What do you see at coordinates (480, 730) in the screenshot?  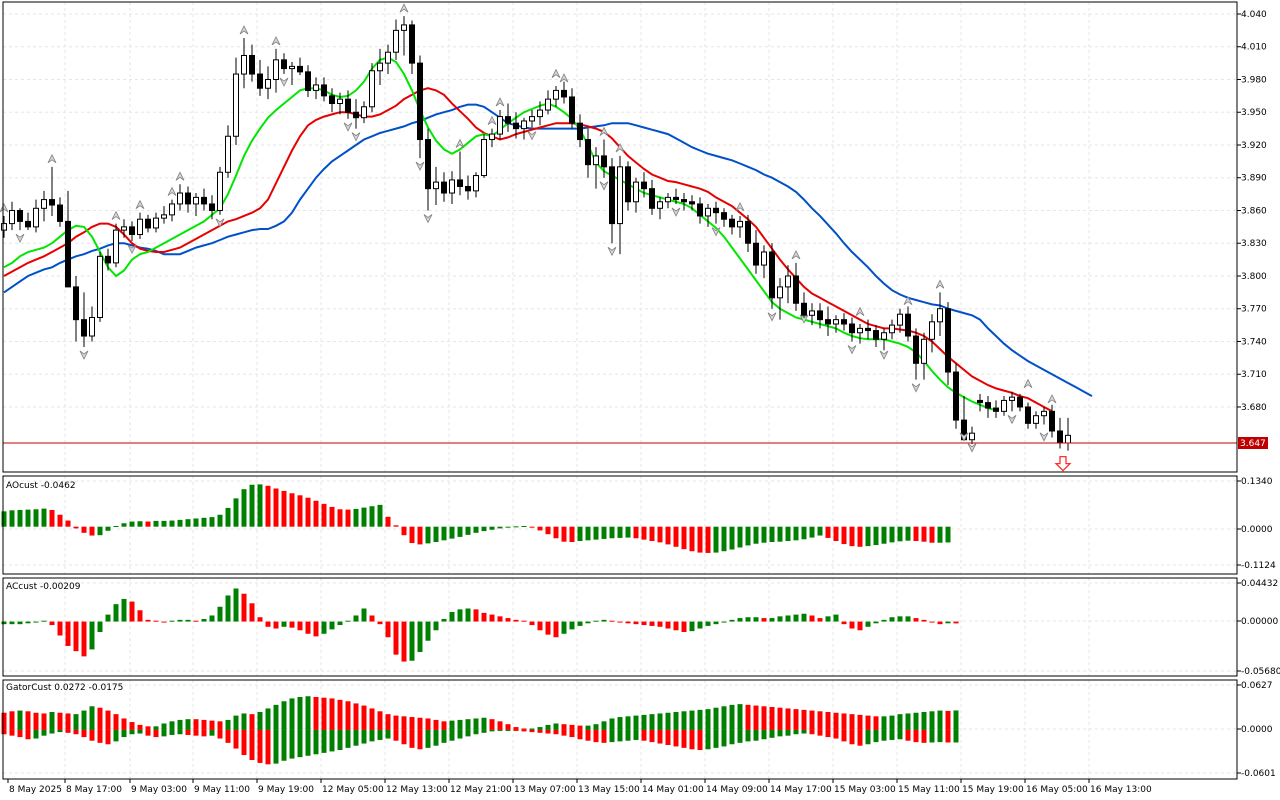 I see `gator-panel` at bounding box center [480, 730].